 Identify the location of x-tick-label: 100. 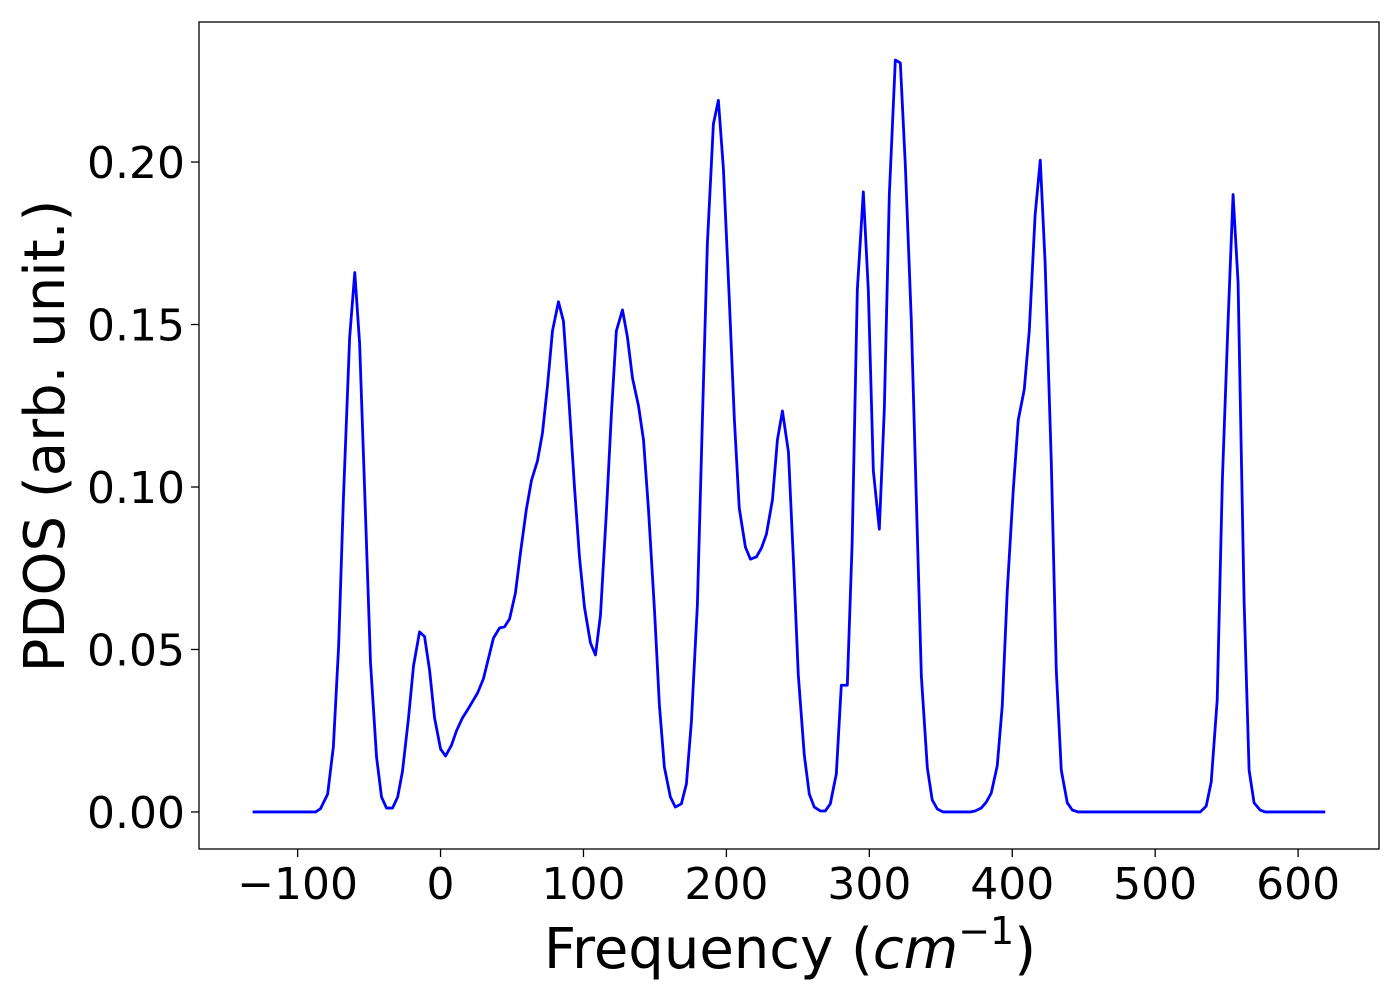
(583, 884).